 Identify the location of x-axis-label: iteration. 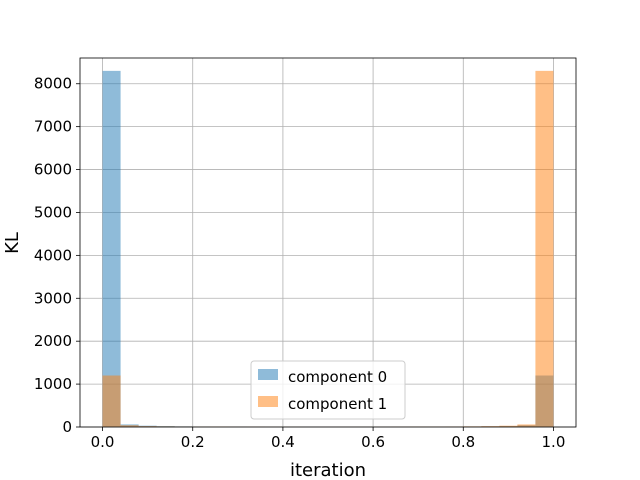
(328, 470).